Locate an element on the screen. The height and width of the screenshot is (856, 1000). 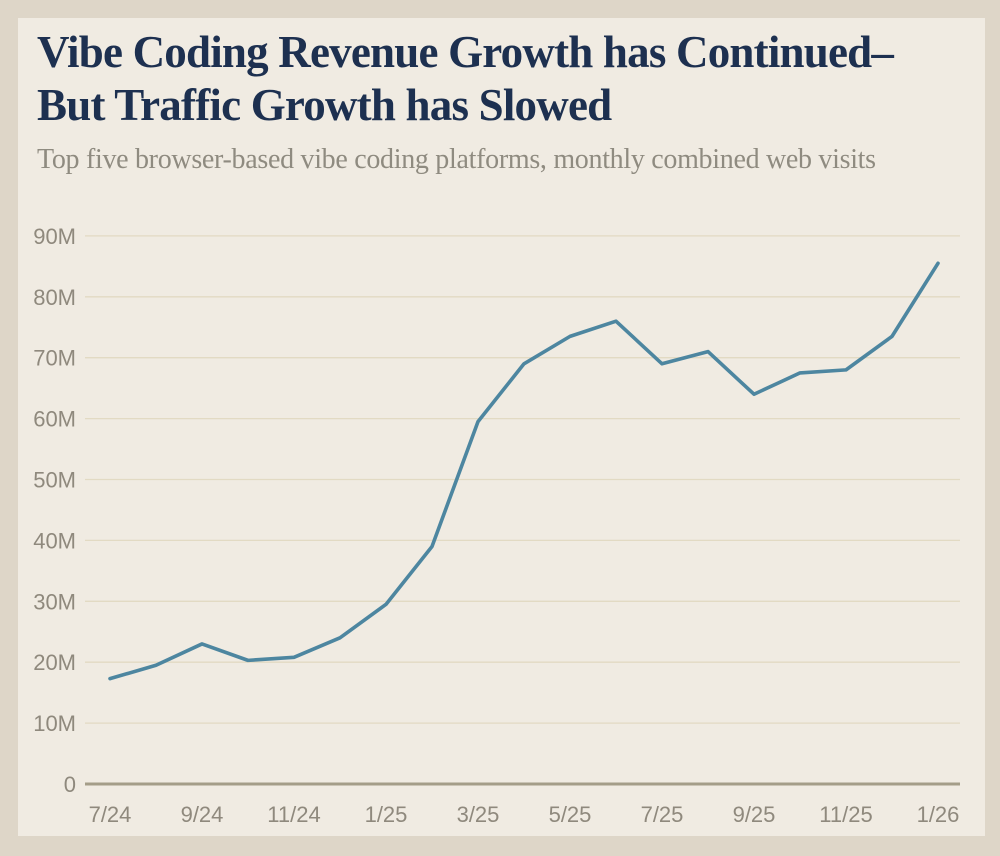
y-axis-tick-label: 0 is located at coordinates (70, 784).